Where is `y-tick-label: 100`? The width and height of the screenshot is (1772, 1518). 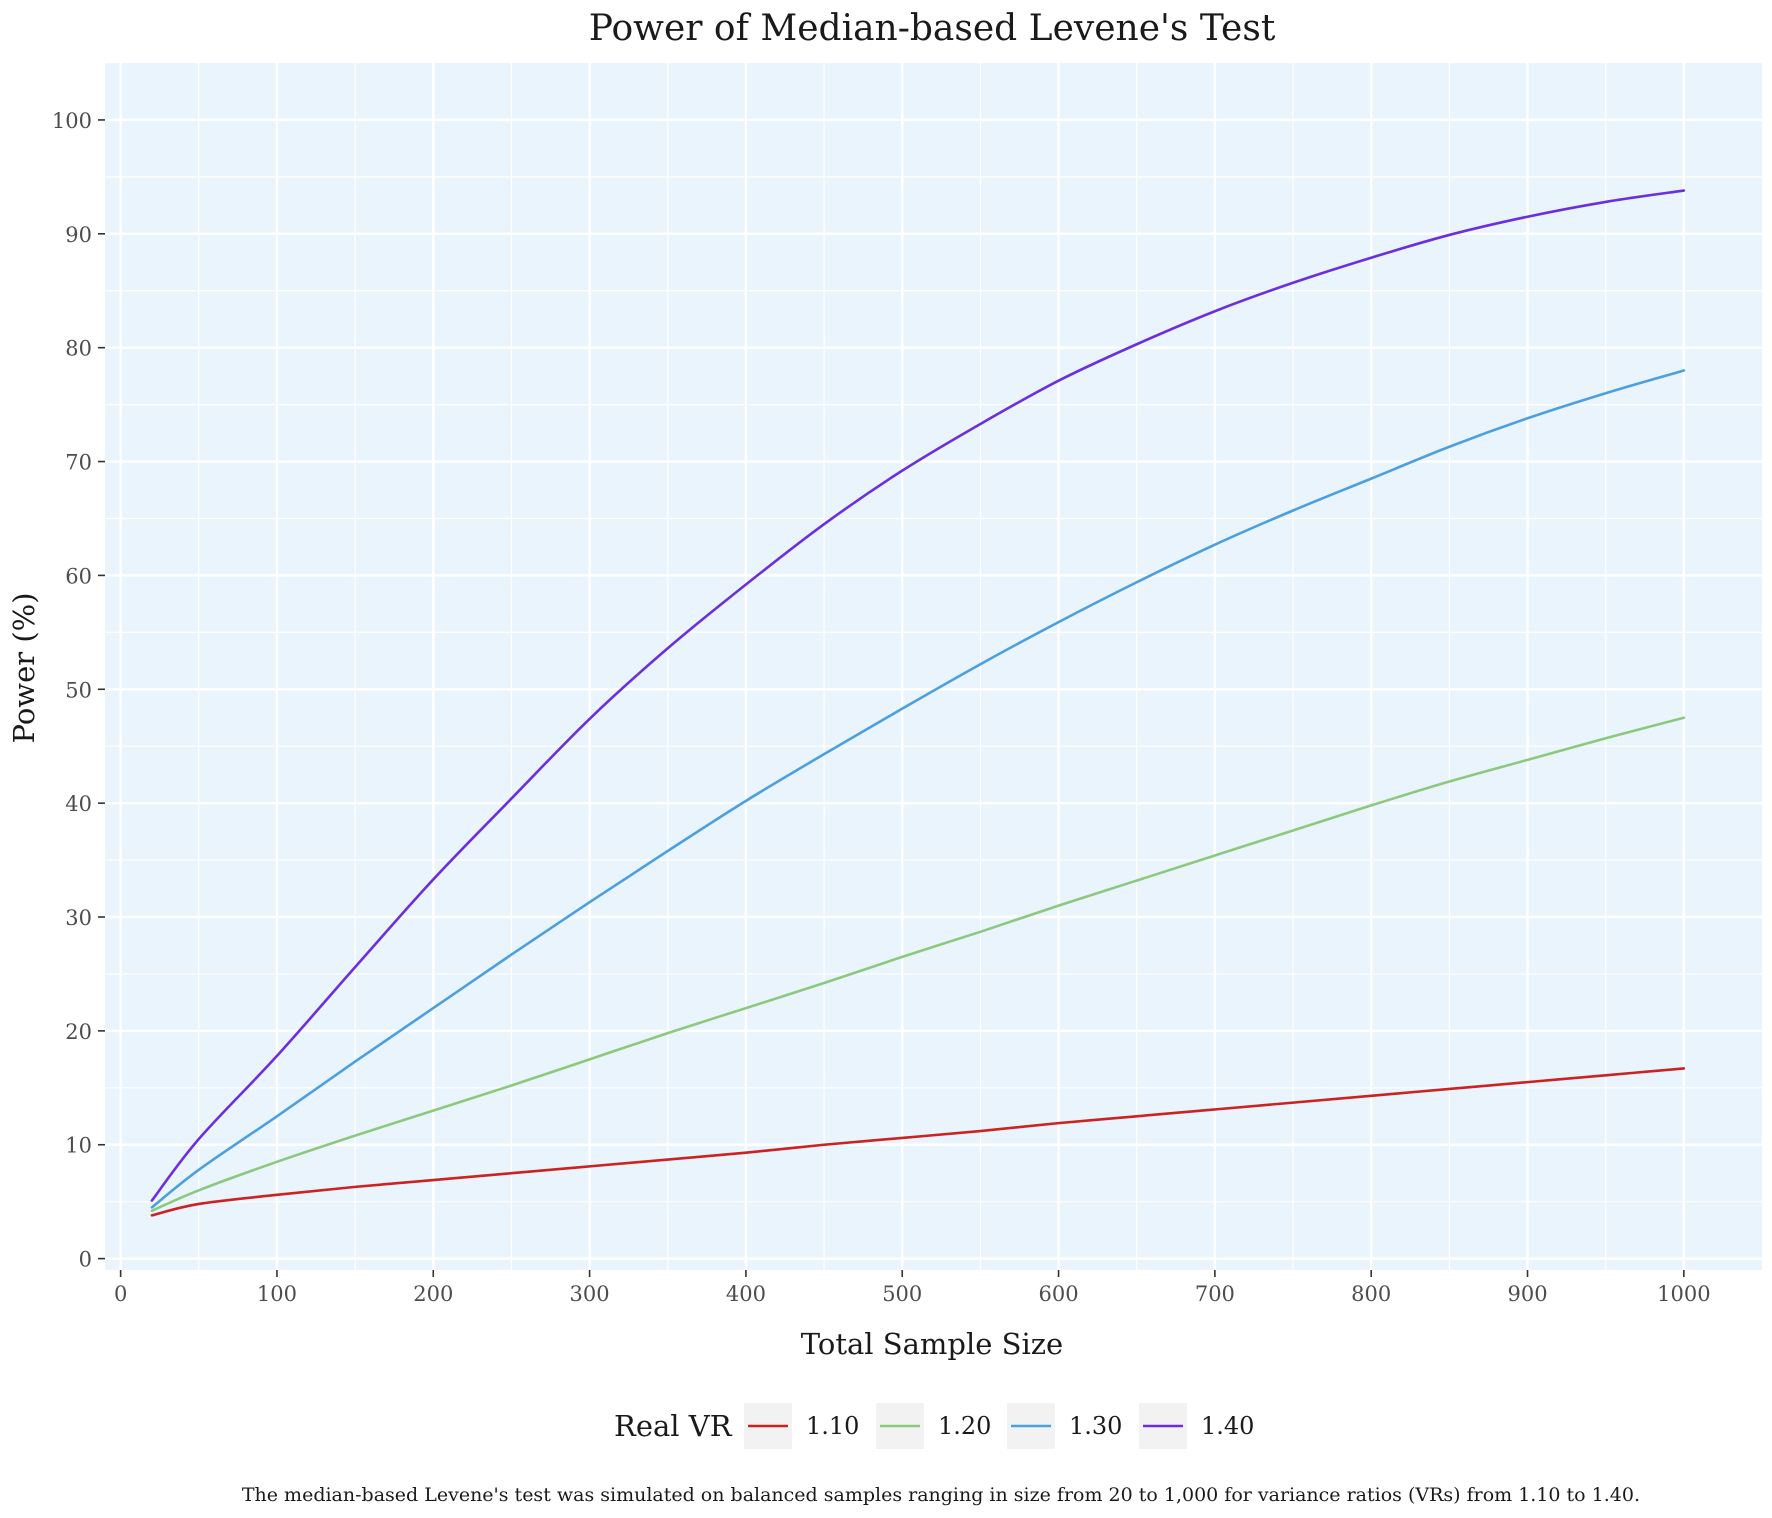 y-tick-label: 100 is located at coordinates (72, 121).